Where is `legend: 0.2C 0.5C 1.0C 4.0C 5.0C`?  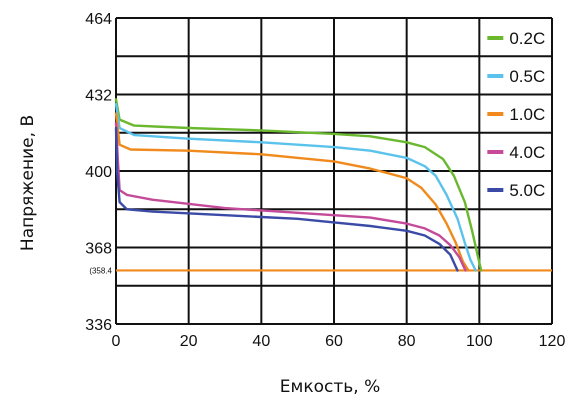 legend: 0.2C 0.5C 1.0C 4.0C 5.0C is located at coordinates (516, 114).